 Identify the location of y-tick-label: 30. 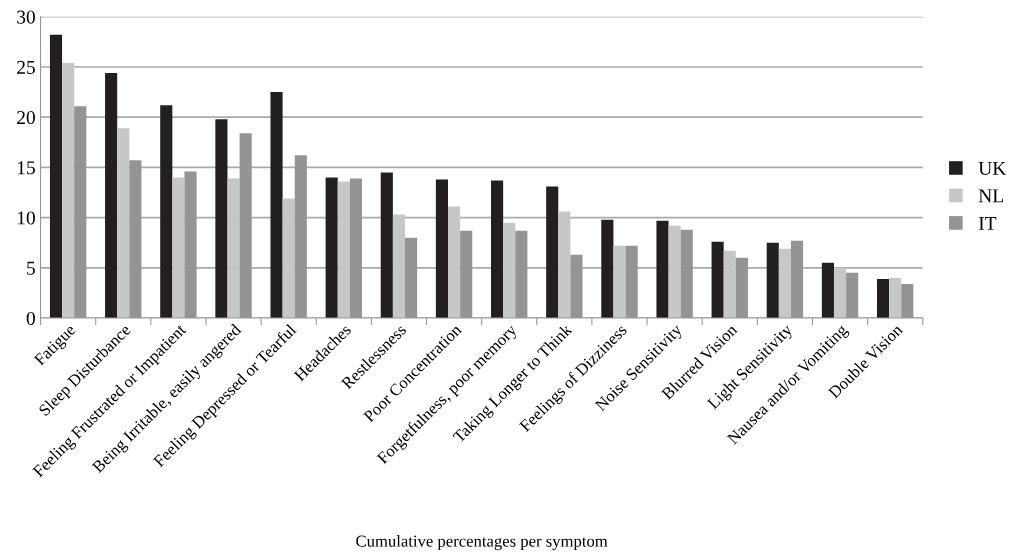
(26, 17).